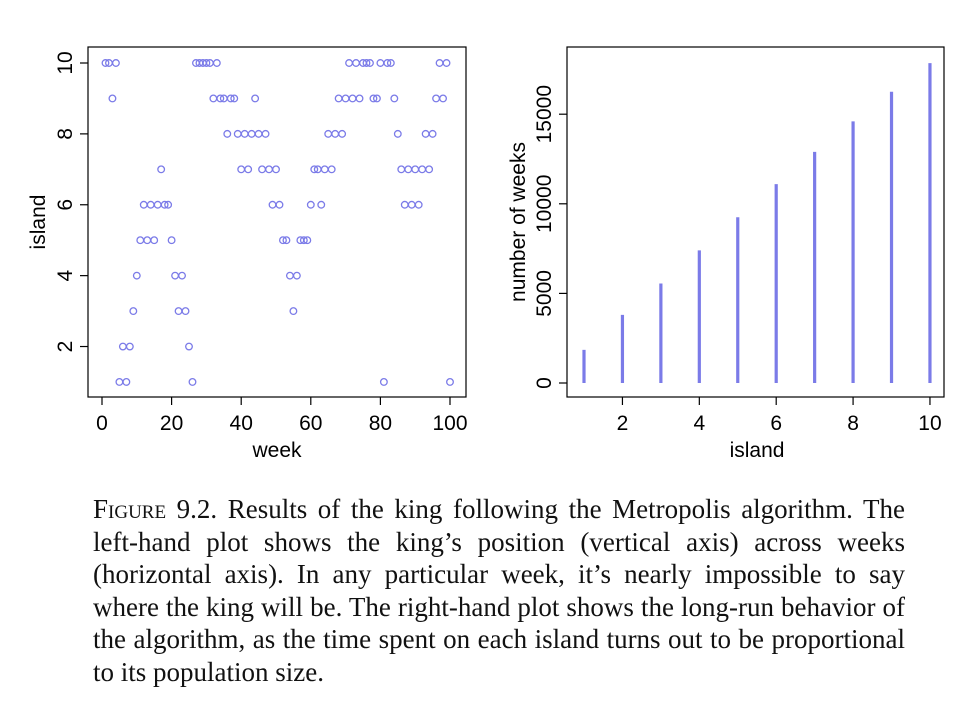  I want to click on x-tick-label: 6, so click(776, 423).